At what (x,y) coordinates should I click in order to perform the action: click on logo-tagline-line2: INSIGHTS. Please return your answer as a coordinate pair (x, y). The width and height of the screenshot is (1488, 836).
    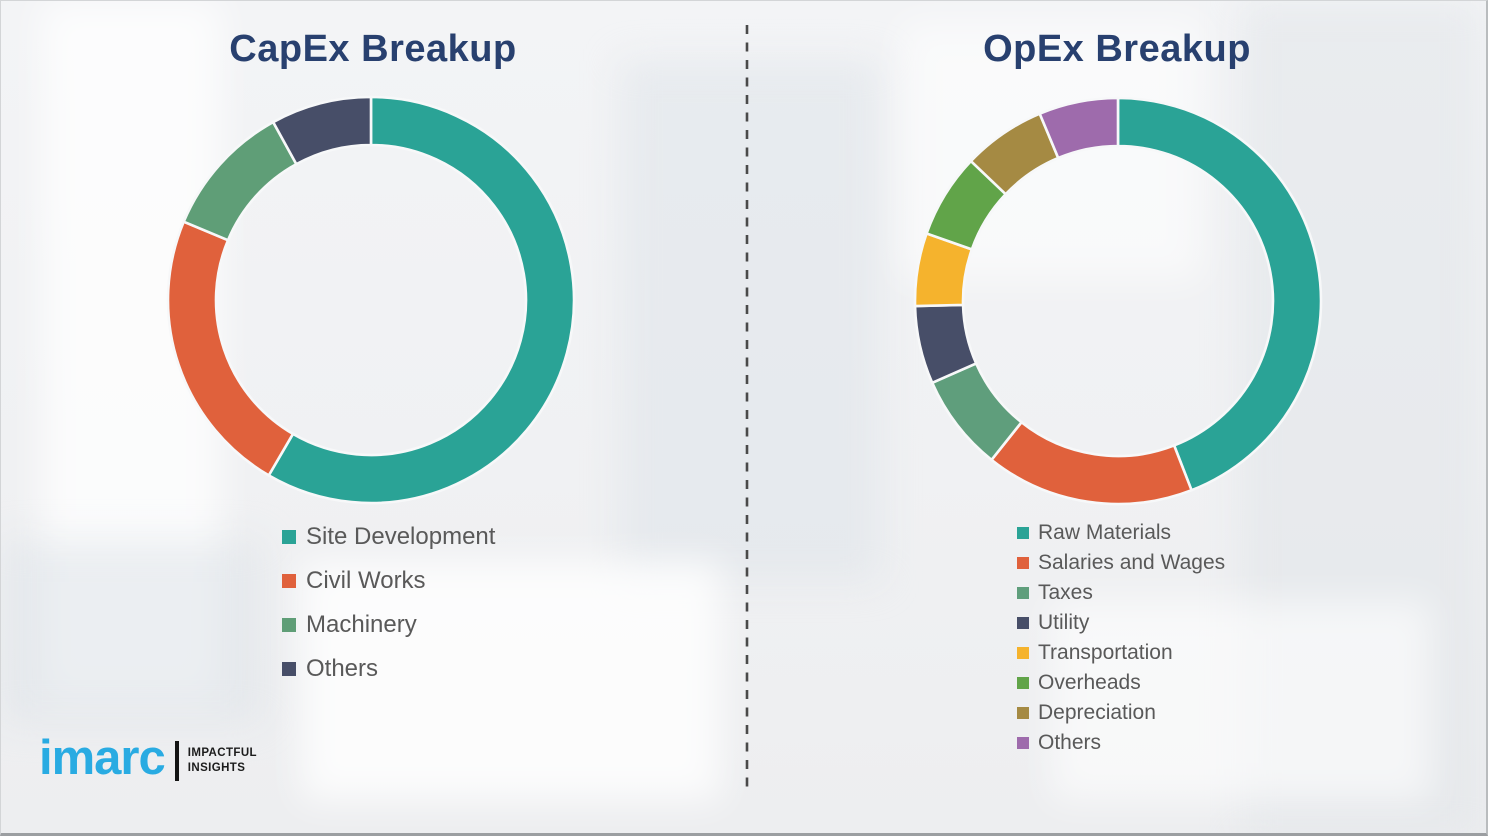
    Looking at the image, I should click on (216, 767).